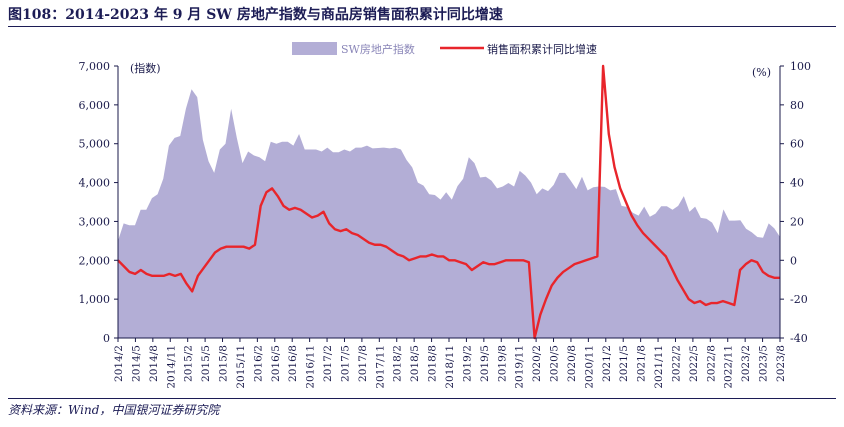 This screenshot has width=844, height=427. I want to click on left-tick-label: 2,000, so click(95, 260).